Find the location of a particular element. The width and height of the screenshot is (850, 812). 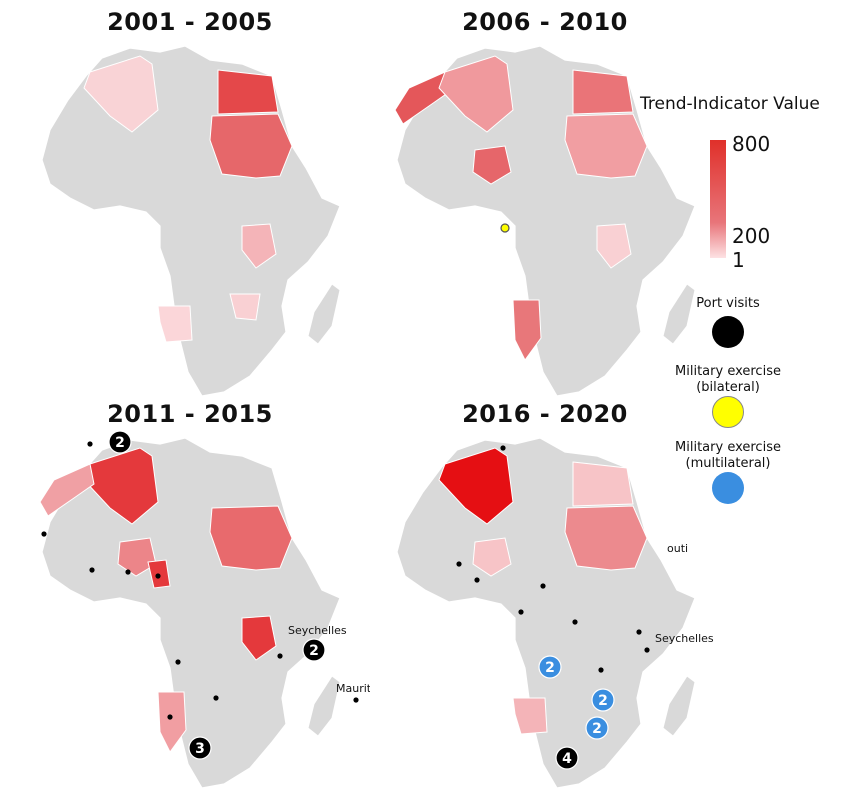

bilateral-marker is located at coordinates (505, 228).